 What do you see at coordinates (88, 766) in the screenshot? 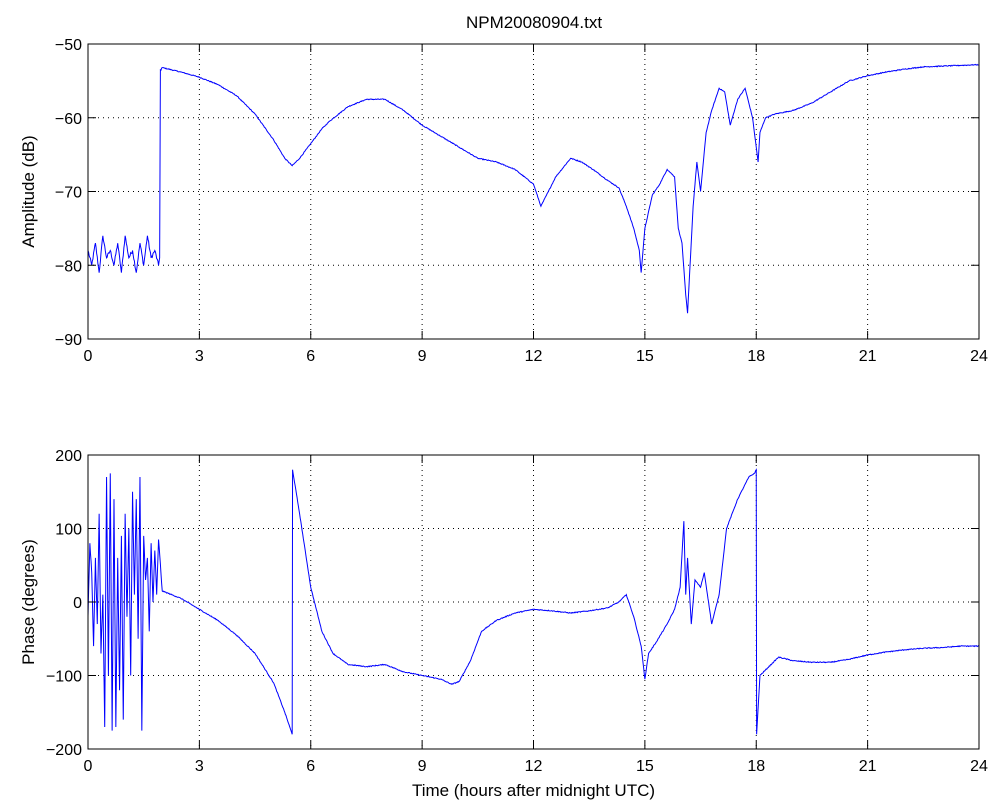
I see `phase-x-tick-label: 0` at bounding box center [88, 766].